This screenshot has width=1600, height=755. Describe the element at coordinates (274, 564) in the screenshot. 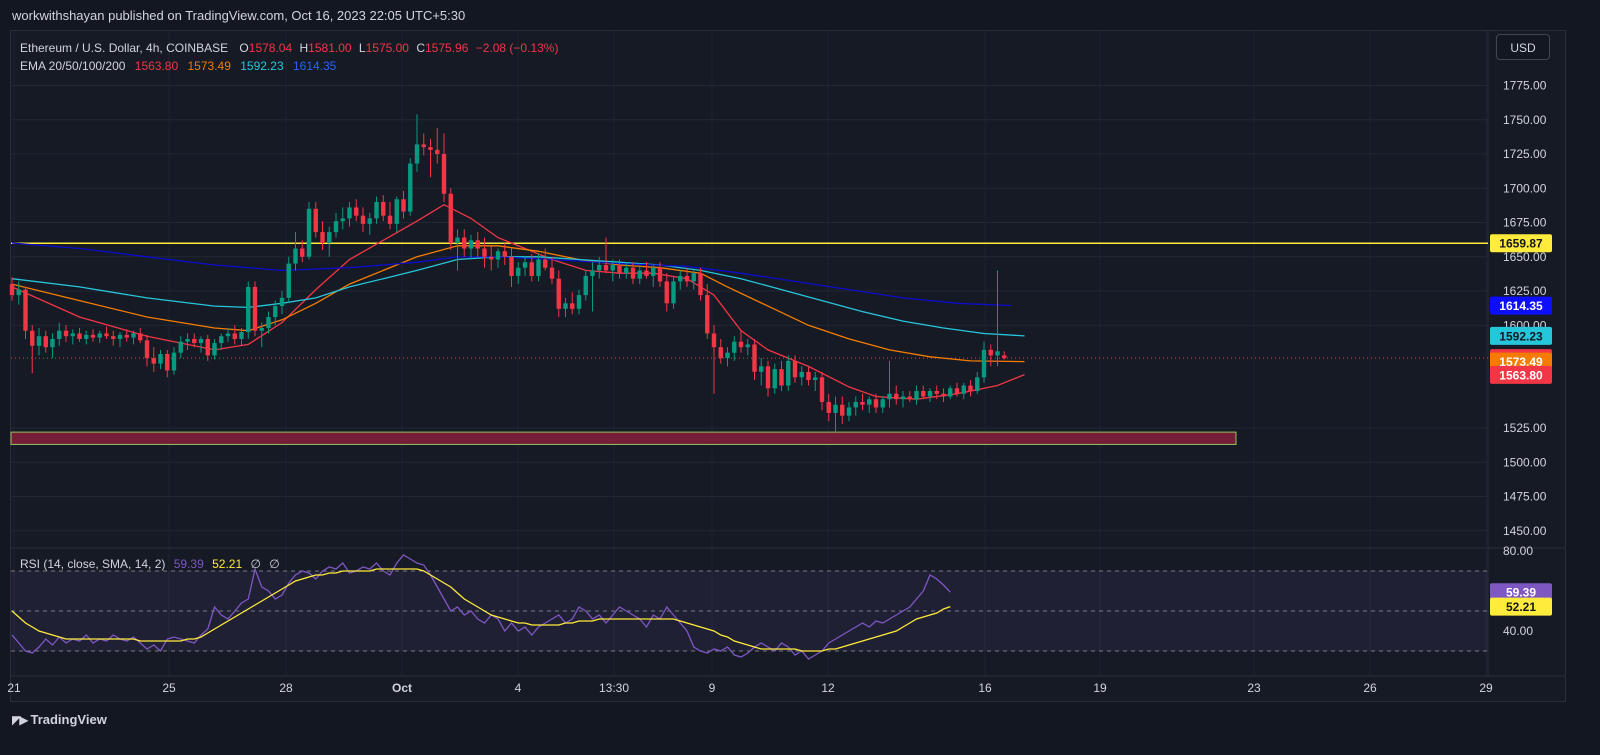

I see `rsi-extra-2: ∅` at that location.